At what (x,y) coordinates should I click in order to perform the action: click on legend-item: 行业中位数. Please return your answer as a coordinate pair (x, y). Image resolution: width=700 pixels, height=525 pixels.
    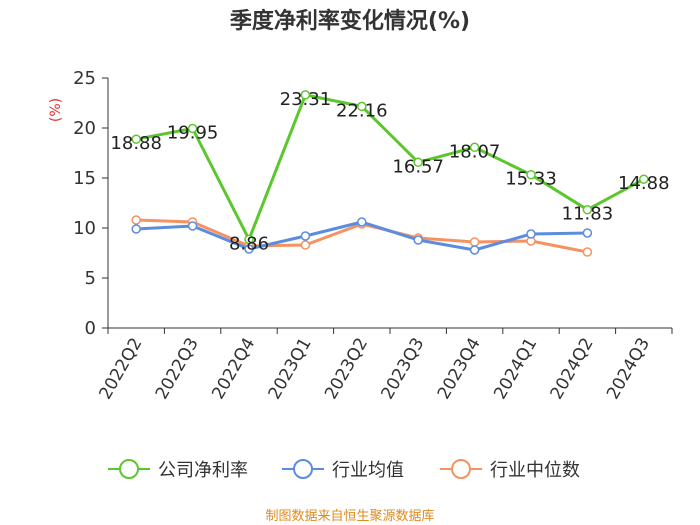
    Looking at the image, I should click on (510, 470).